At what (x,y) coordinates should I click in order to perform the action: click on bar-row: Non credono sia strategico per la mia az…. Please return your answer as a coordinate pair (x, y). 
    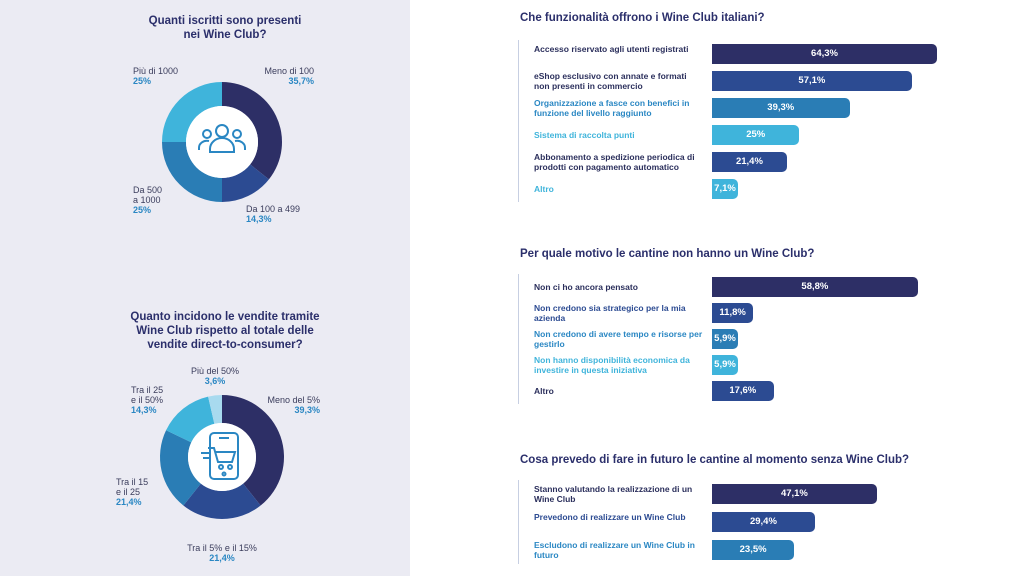
    Looking at the image, I should click on (758, 313).